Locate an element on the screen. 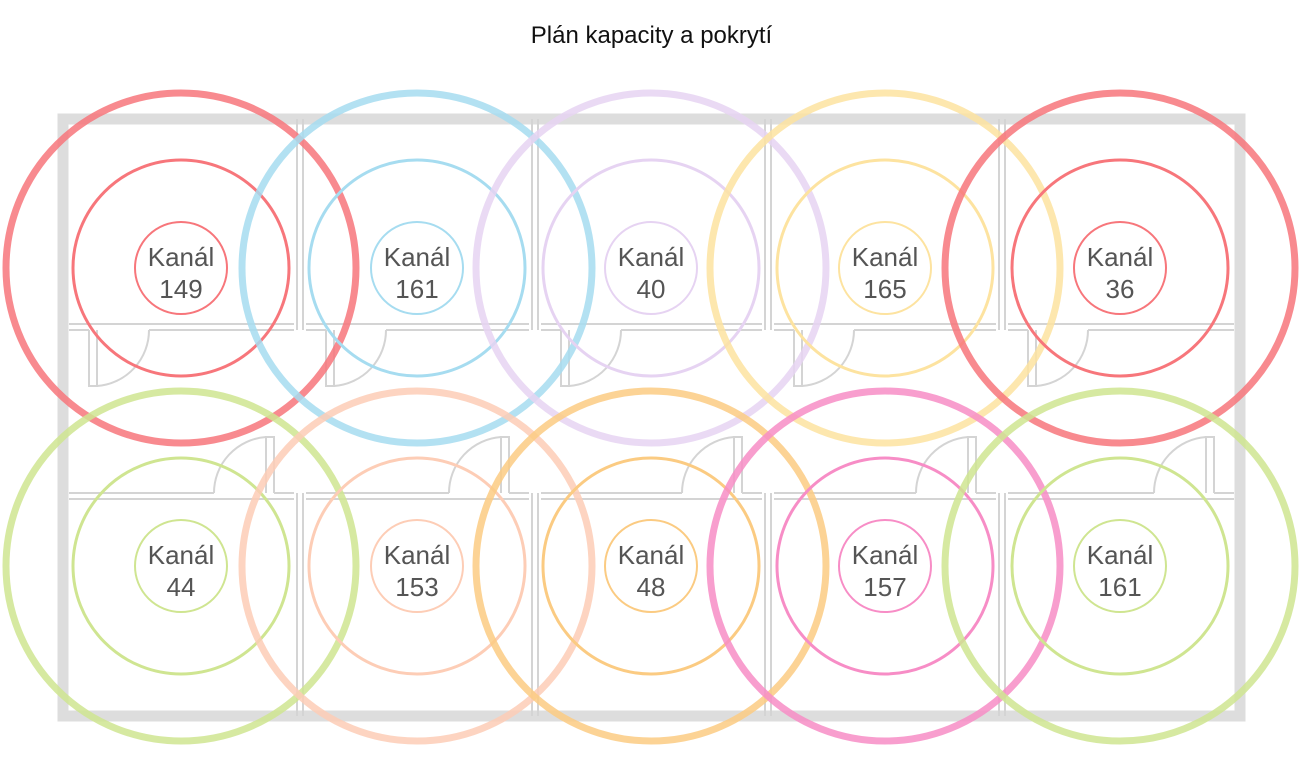 The width and height of the screenshot is (1303, 758). channel-number: 48 is located at coordinates (651, 587).